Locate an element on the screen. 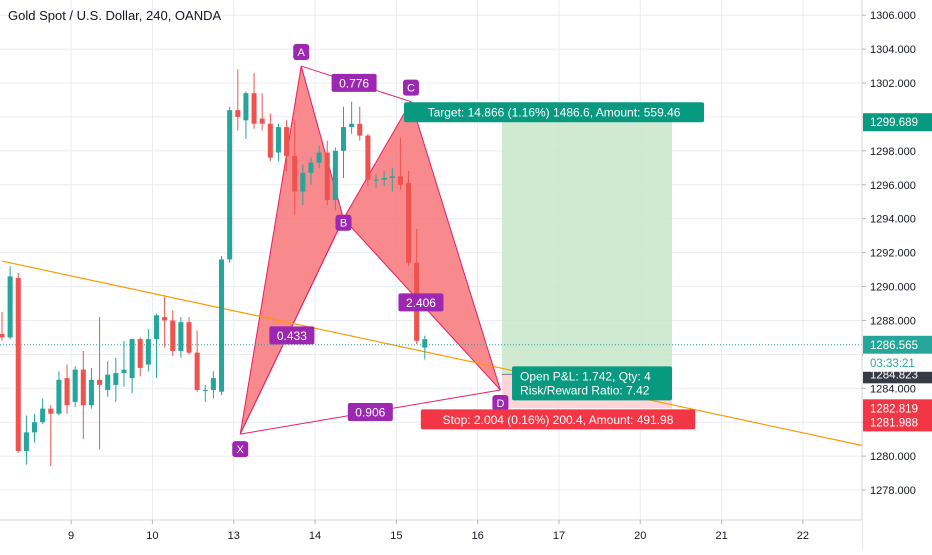  price-tick-label: 1280.000 is located at coordinates (893, 457).